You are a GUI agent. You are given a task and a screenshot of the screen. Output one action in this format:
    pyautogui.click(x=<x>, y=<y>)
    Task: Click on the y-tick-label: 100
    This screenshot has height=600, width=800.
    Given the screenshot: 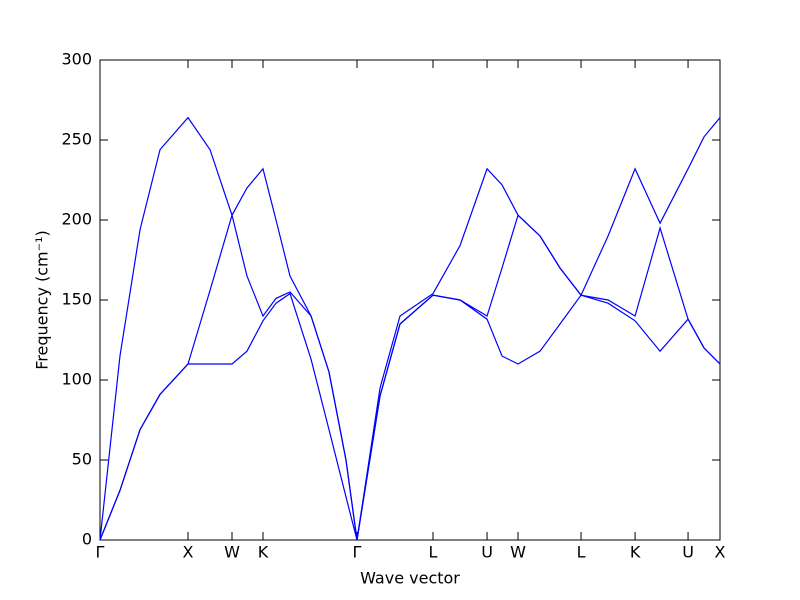 What is the action you would take?
    pyautogui.click(x=76, y=379)
    